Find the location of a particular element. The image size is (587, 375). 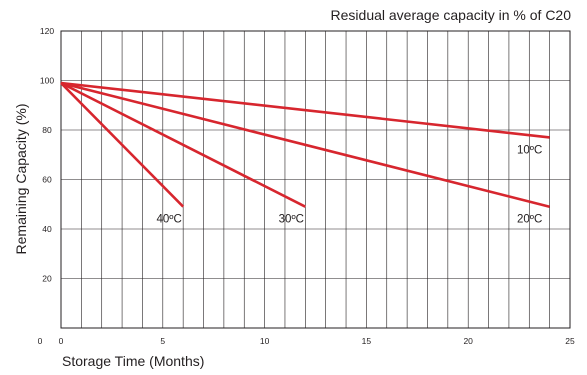

y-tick-label: 20 is located at coordinates (47, 279).